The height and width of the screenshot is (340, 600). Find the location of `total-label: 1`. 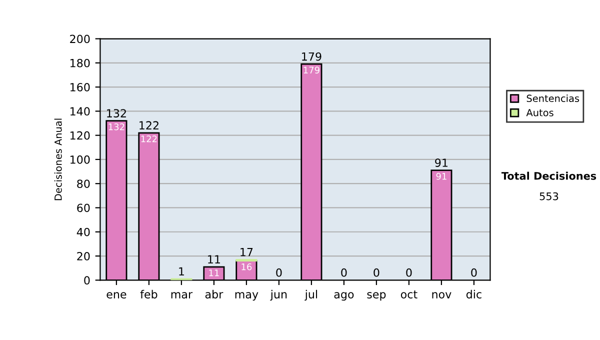

total-label: 1 is located at coordinates (181, 271).